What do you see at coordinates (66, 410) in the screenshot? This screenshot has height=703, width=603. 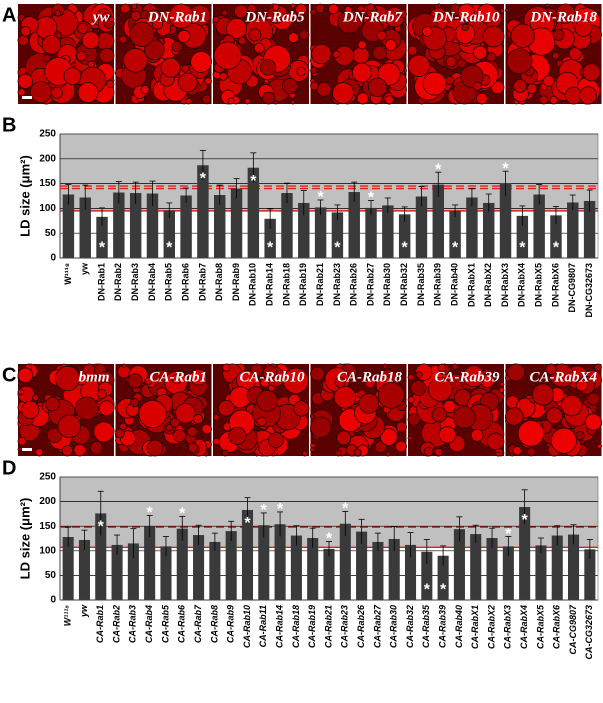 I see `micrograph: bmm` at bounding box center [66, 410].